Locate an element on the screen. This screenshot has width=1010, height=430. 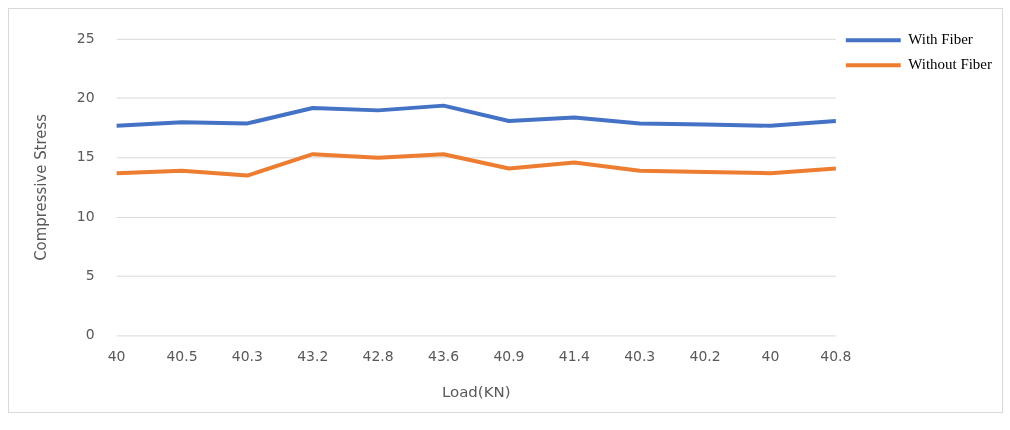
y-tick-label: 10 is located at coordinates (85, 215).